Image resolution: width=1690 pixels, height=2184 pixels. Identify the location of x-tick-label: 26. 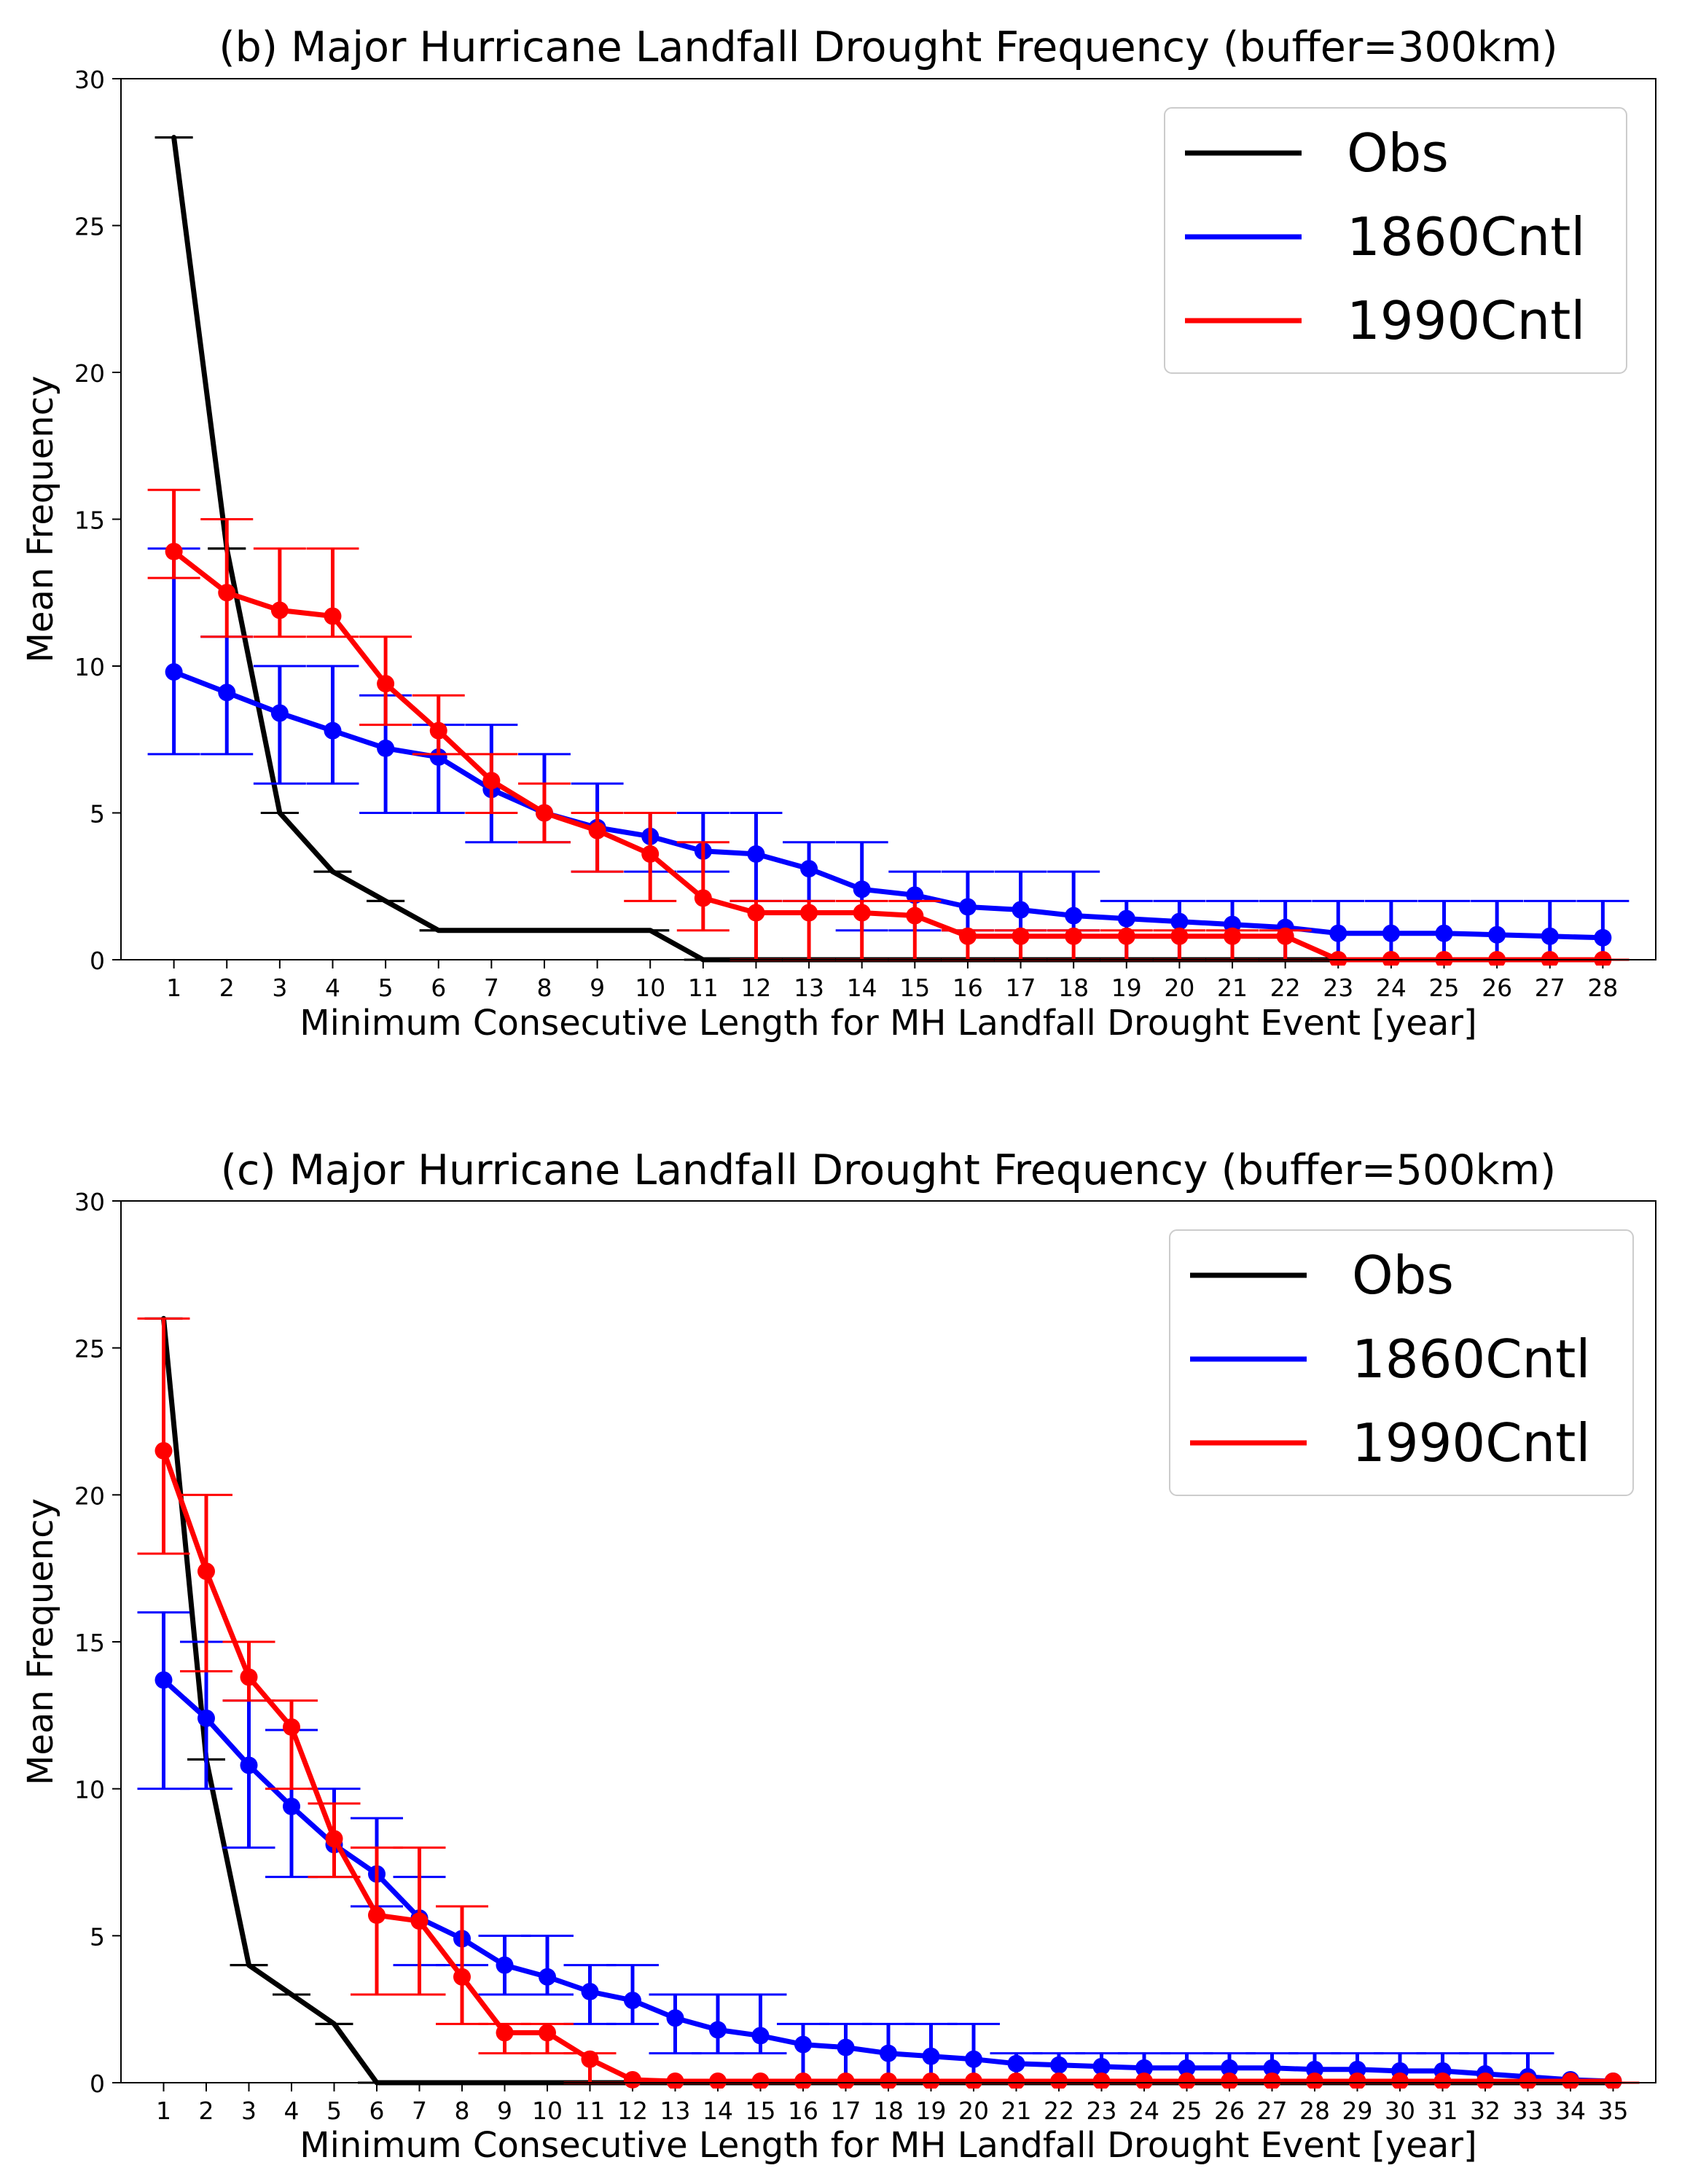
(1497, 988).